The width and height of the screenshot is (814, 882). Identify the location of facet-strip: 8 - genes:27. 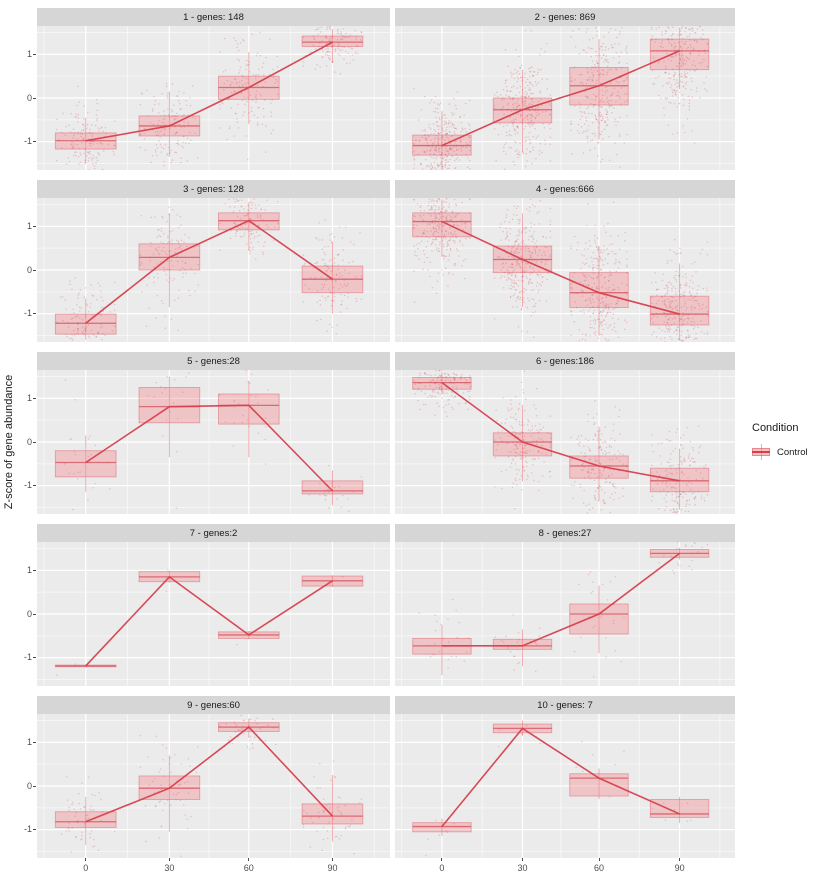
(565, 533).